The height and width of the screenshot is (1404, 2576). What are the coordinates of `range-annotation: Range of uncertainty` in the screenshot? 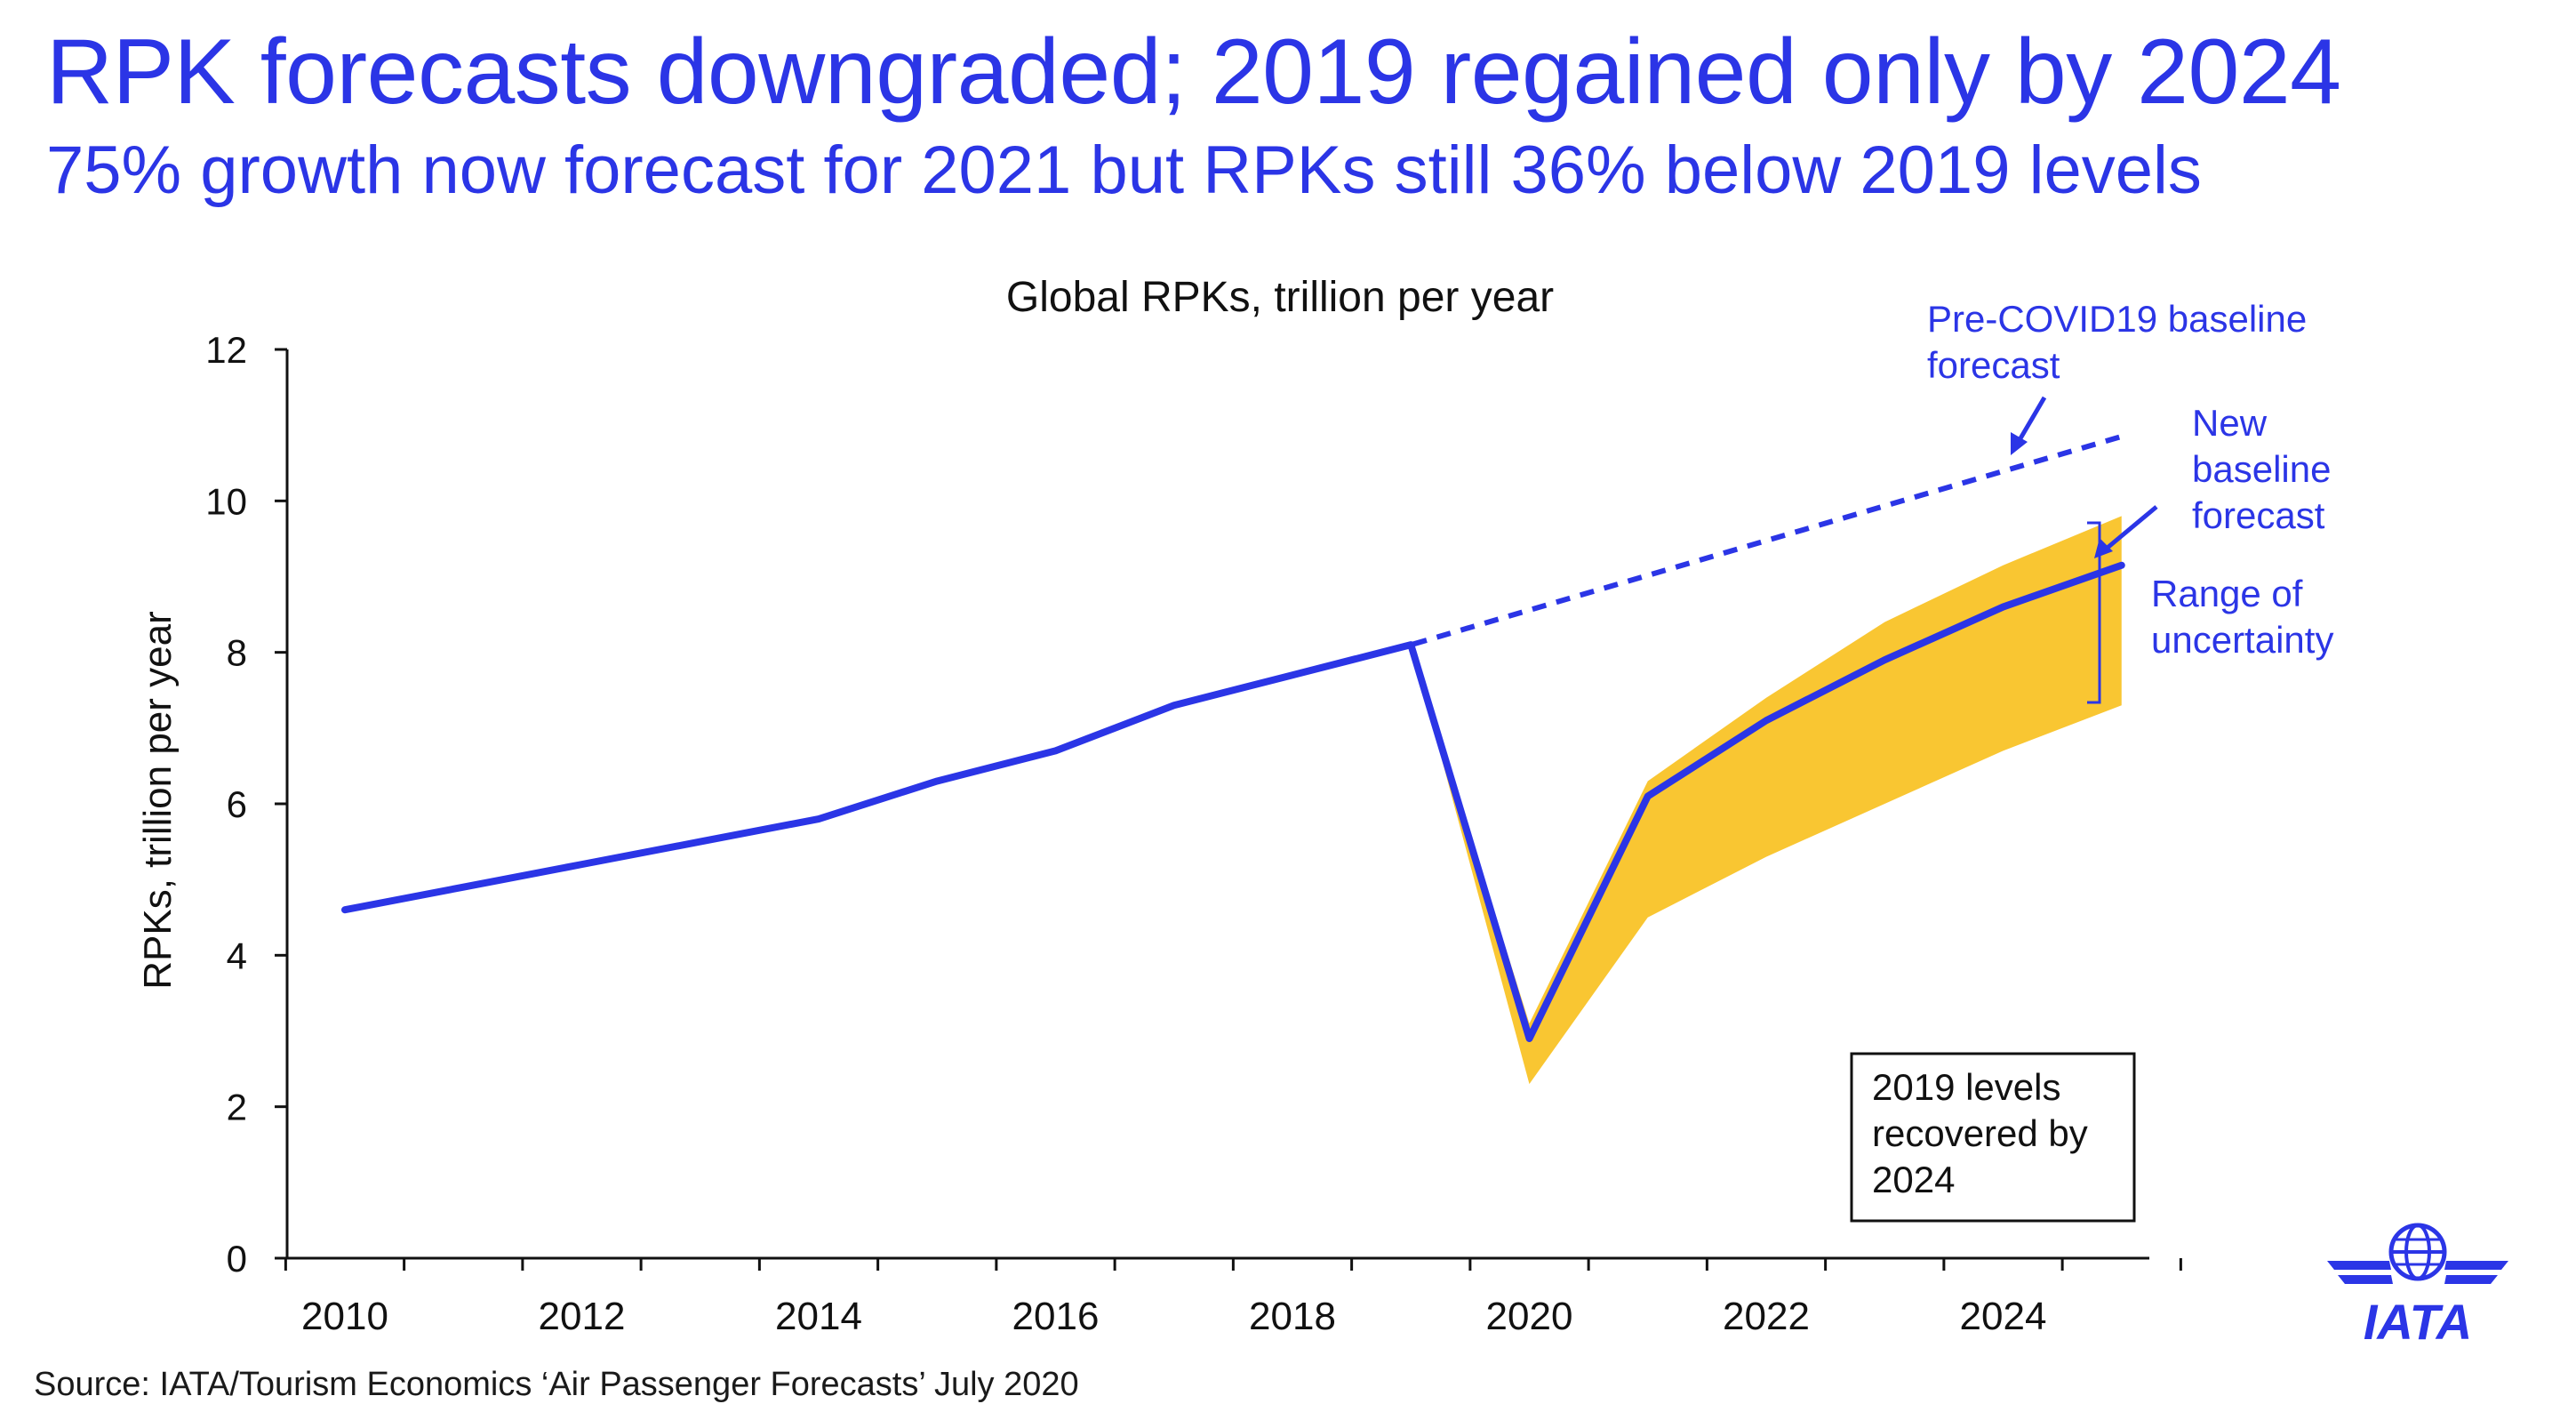 It's located at (2210, 612).